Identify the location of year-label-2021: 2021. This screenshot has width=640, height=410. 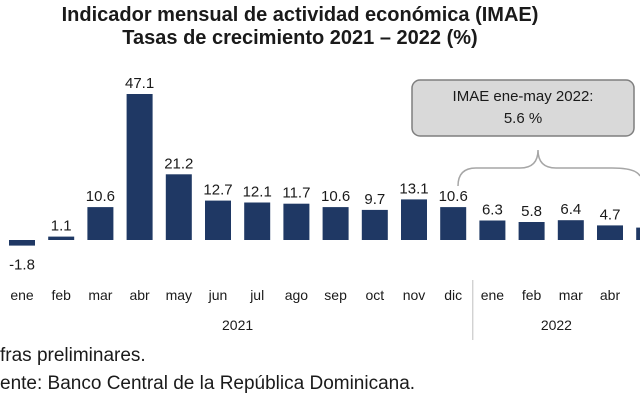
(237, 325).